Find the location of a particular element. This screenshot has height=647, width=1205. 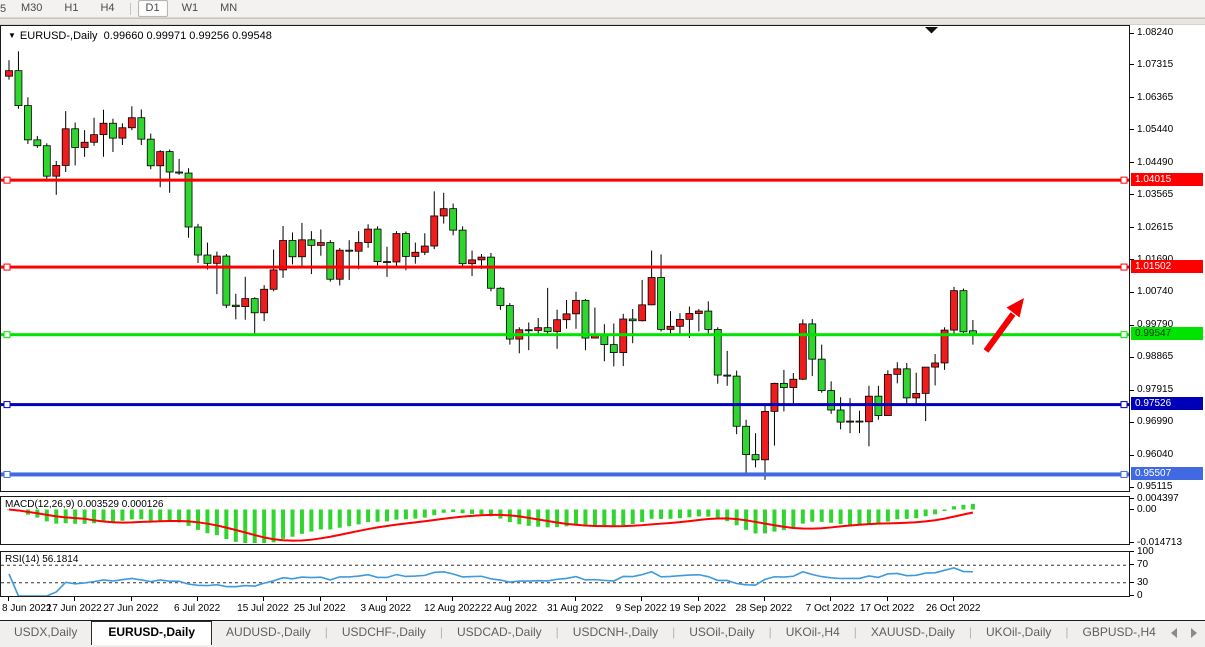

macd-svg is located at coordinates (565, 520).